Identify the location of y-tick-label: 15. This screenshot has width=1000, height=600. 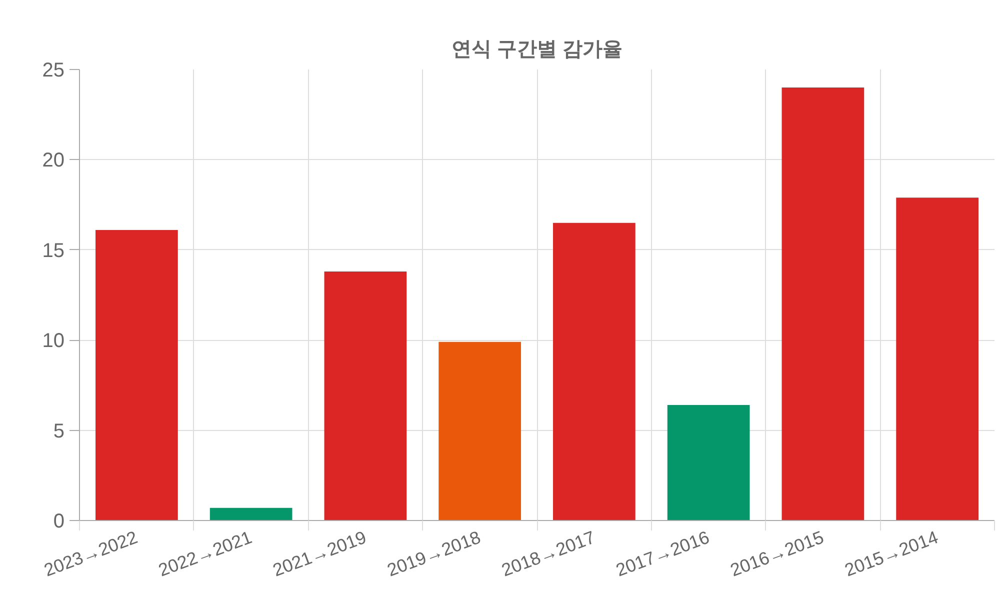
(53, 251).